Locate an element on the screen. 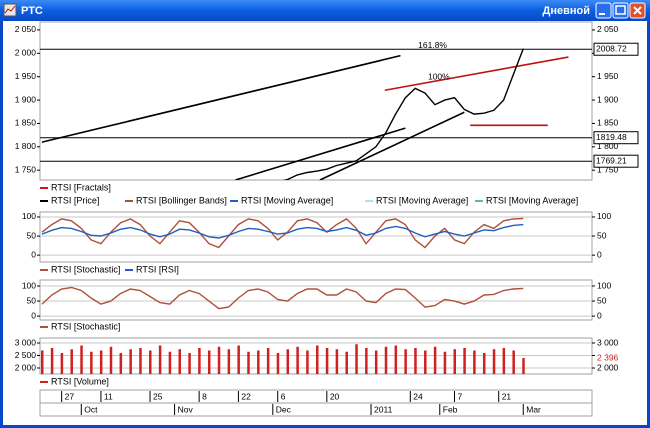 The image size is (650, 428). x-tick-label: 27 is located at coordinates (70, 396).